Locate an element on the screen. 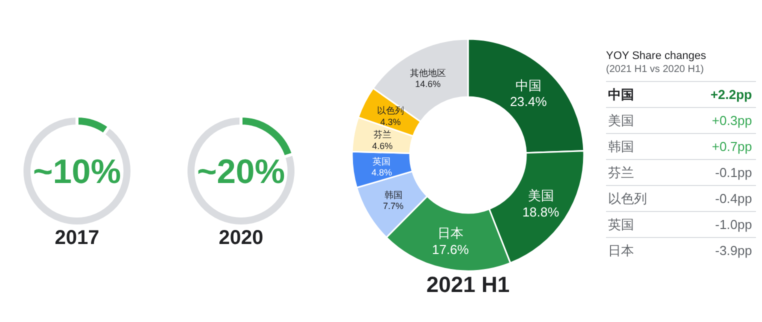 The width and height of the screenshot is (762, 322). text: +0.3pp is located at coordinates (732, 120).